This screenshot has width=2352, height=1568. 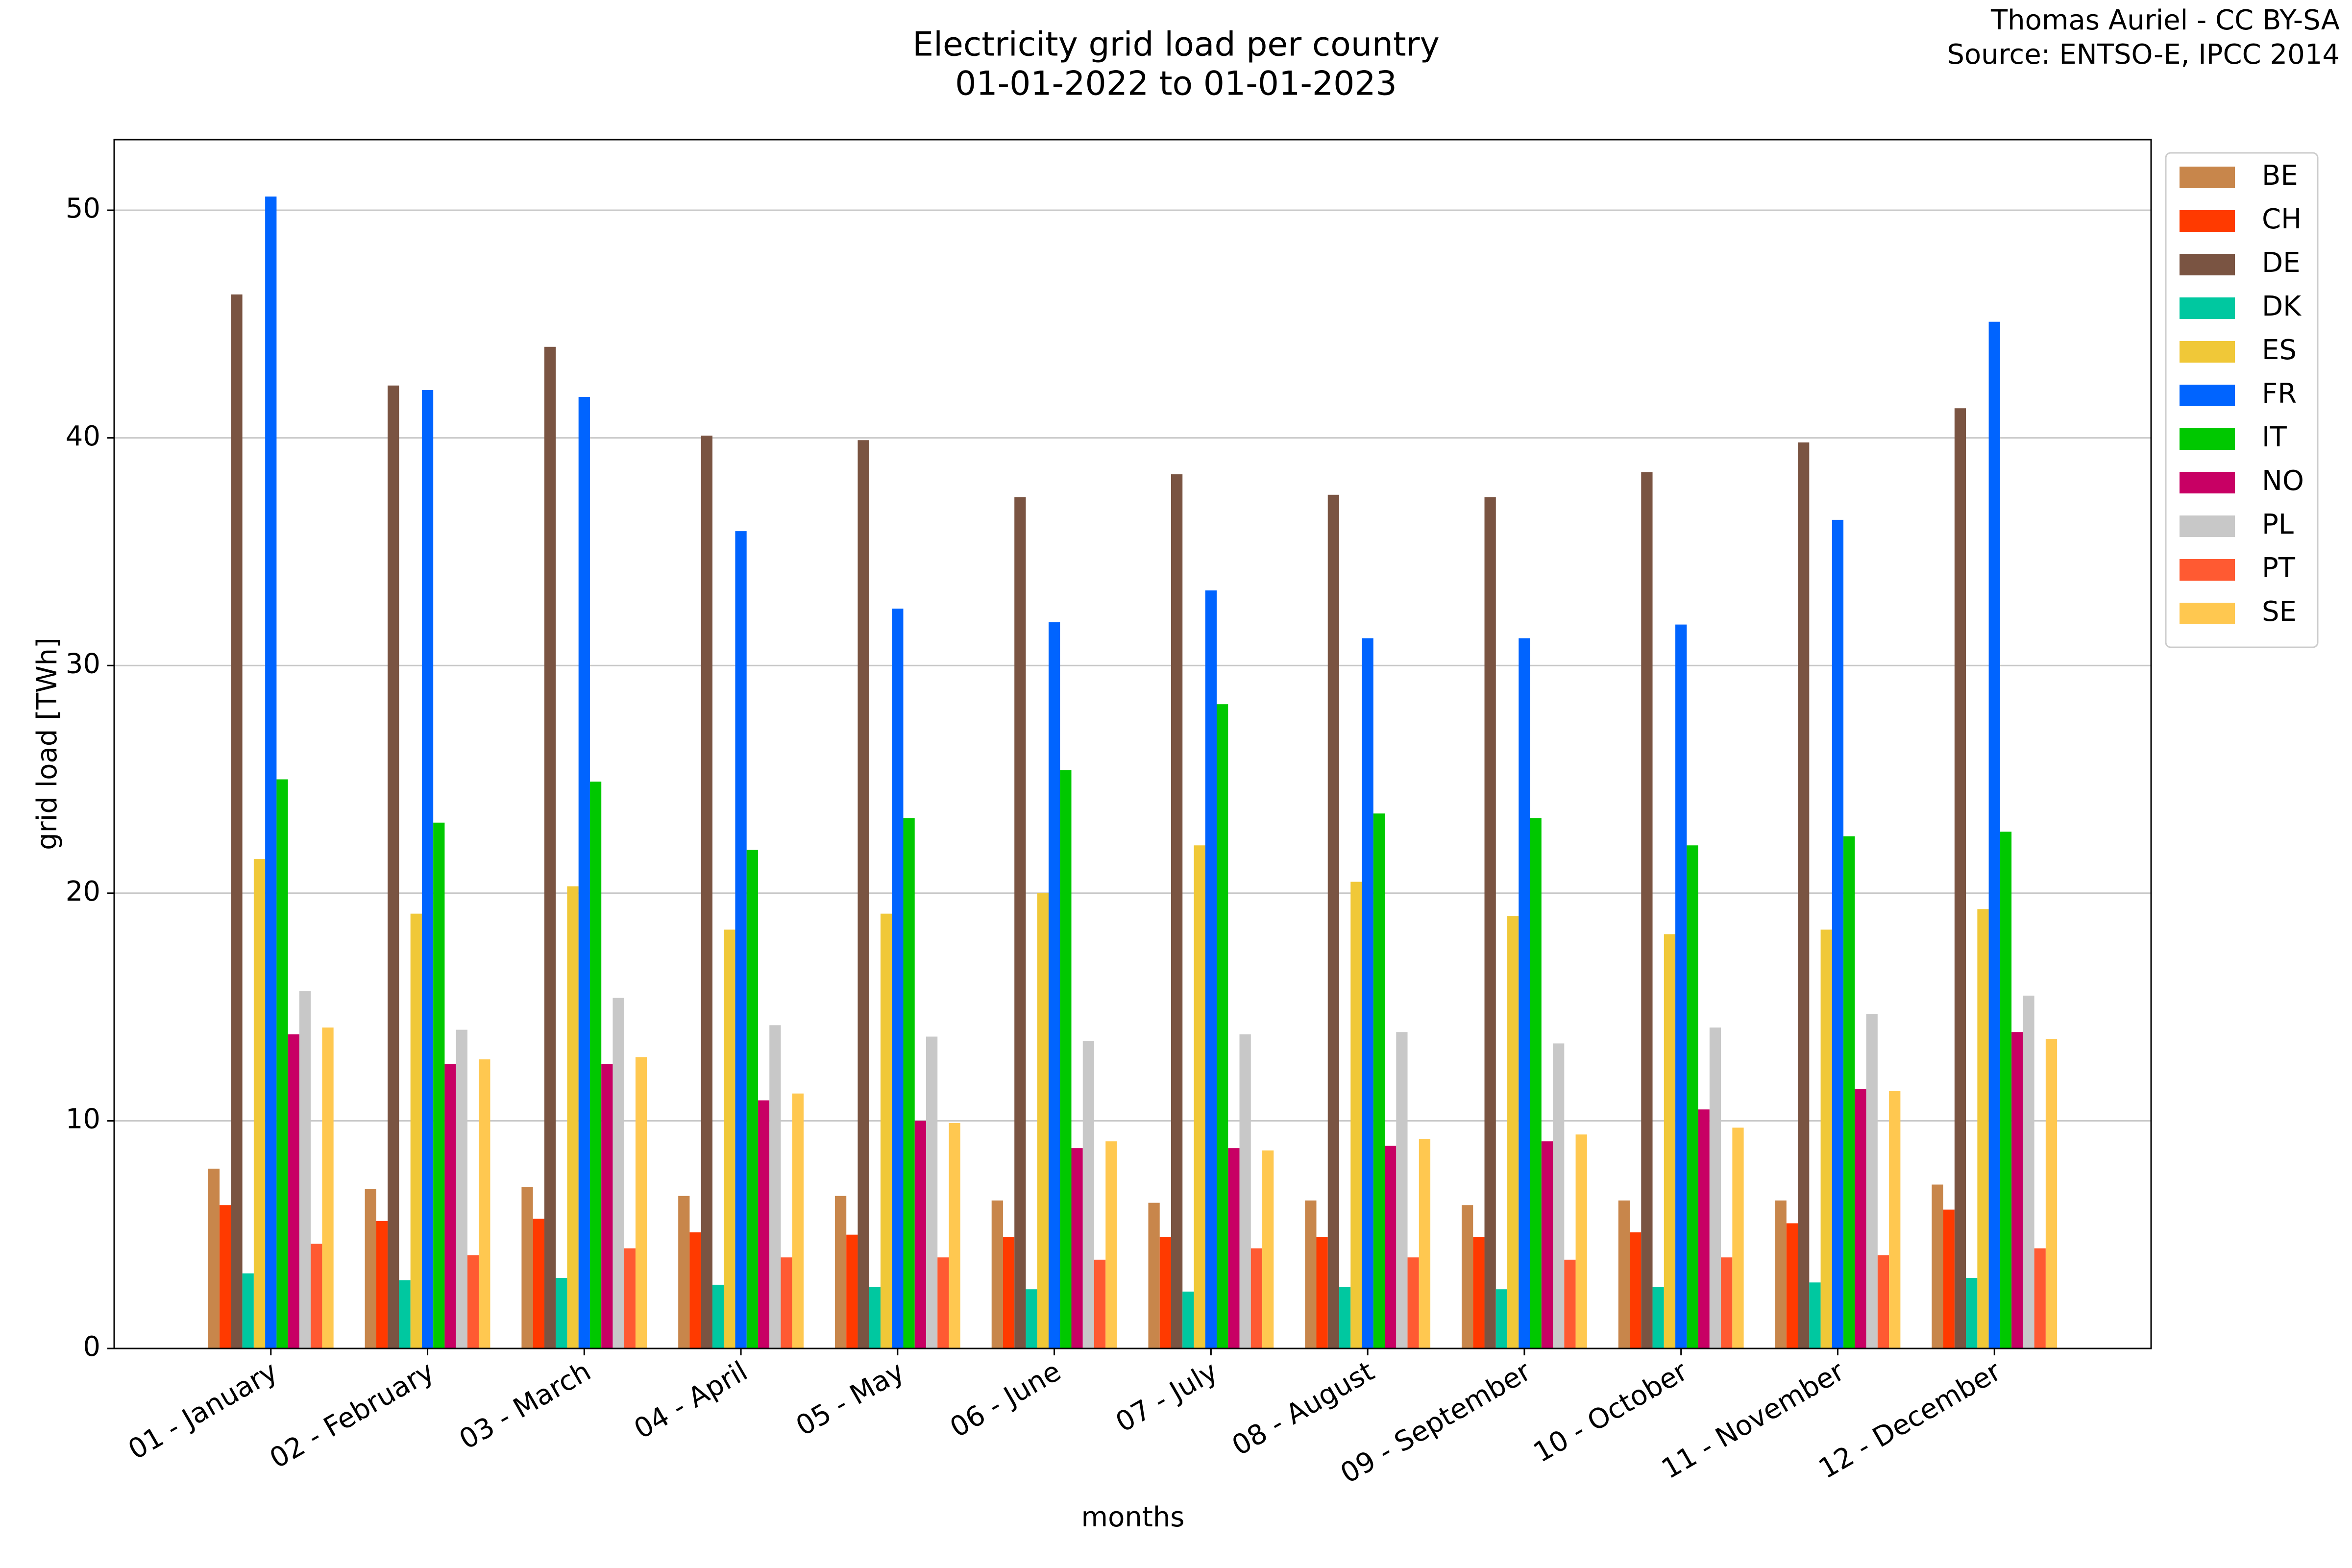 I want to click on legend-label: PL, so click(x=2278, y=524).